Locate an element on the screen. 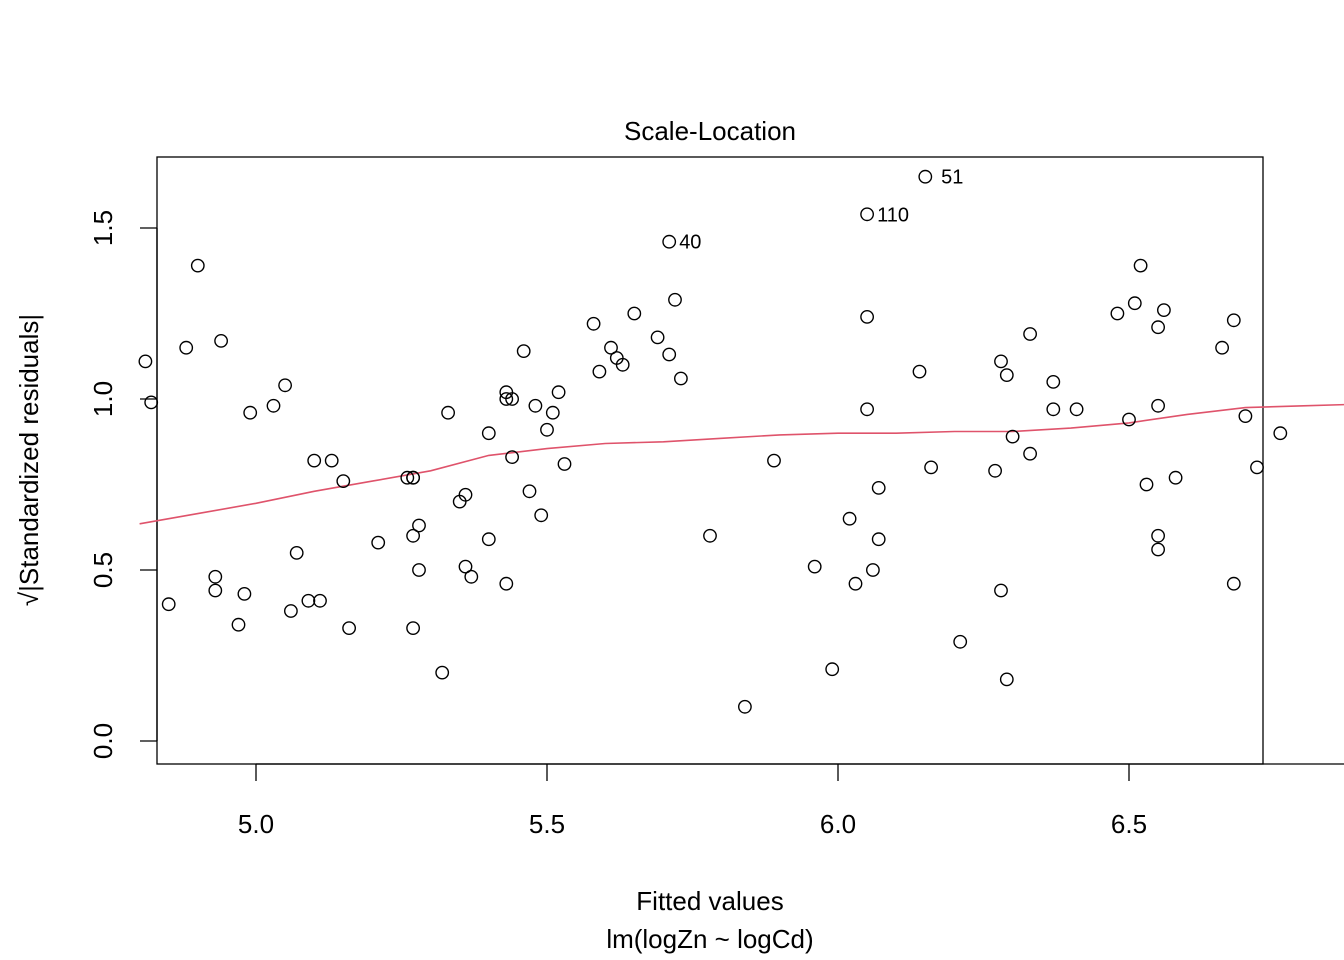  smoother-layer is located at coordinates (741, 464).